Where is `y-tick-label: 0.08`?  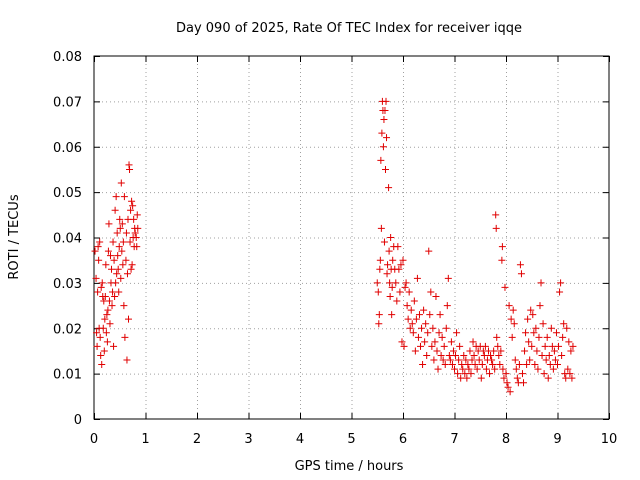
y-tick-label: 0.08 is located at coordinates (67, 57).